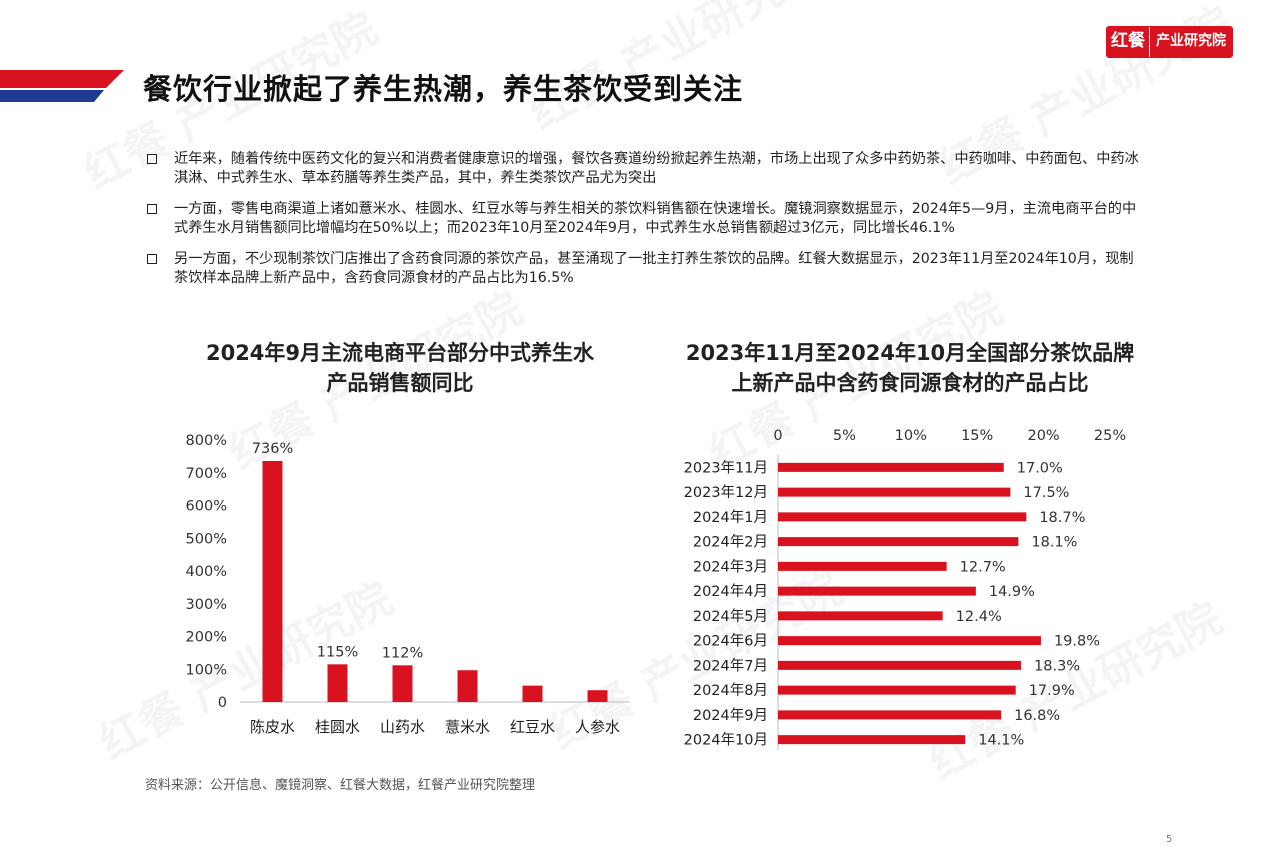 The height and width of the screenshot is (853, 1280). Describe the element at coordinates (400, 368) in the screenshot. I see `chart1-title: 2024年9月主流电商平台部分中式养生水 产品销售额同比` at that location.